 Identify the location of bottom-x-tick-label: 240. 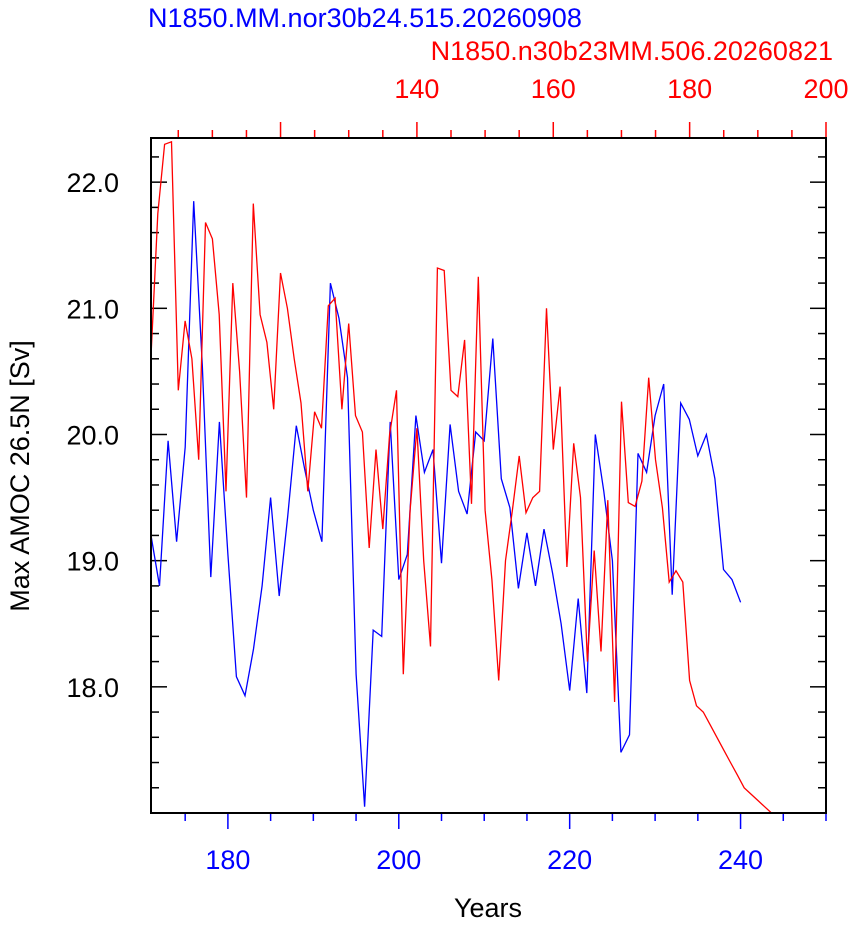
(740, 860).